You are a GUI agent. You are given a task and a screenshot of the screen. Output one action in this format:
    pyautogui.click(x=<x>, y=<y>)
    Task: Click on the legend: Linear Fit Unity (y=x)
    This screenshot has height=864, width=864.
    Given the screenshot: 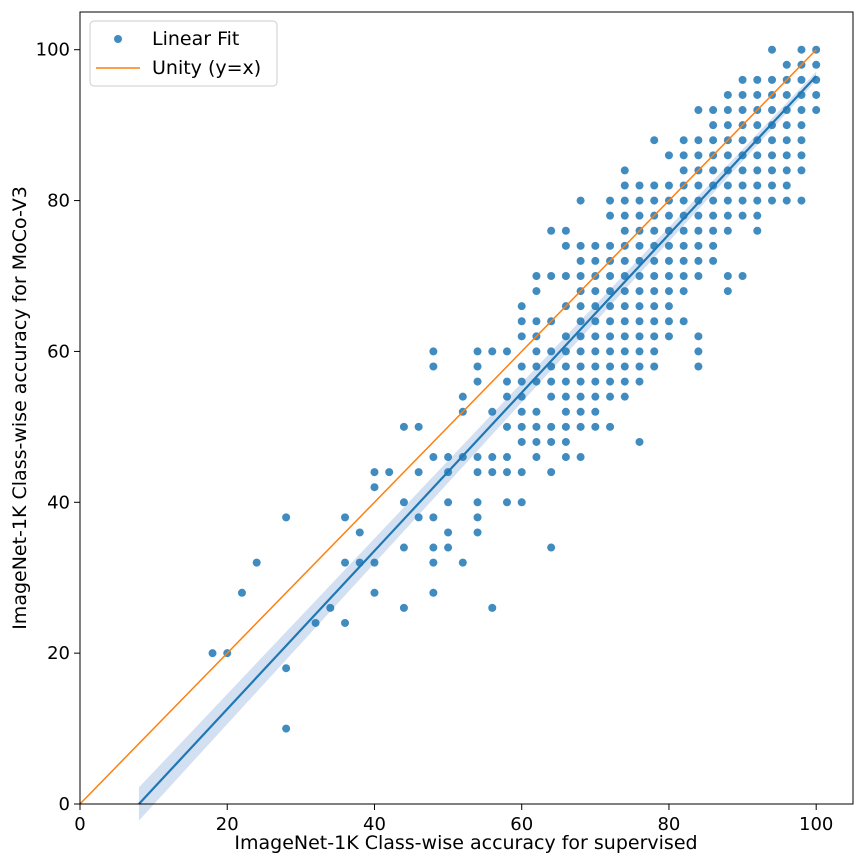 What is the action you would take?
    pyautogui.click(x=183, y=53)
    